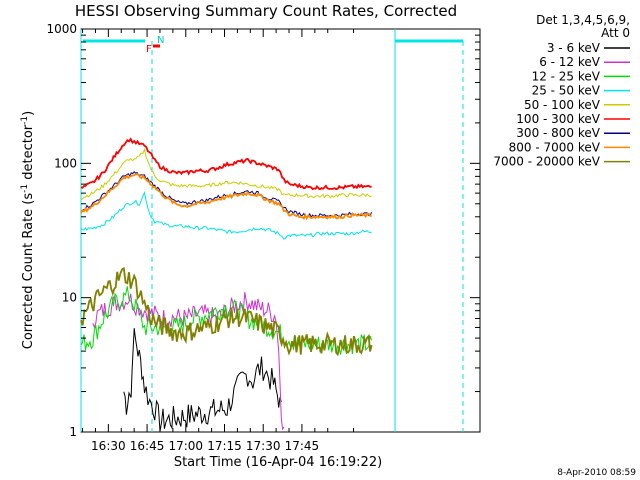 This screenshot has height=480, width=640. What do you see at coordinates (574, 48) in the screenshot?
I see `legend-label-0: 3 - 6 keV` at bounding box center [574, 48].